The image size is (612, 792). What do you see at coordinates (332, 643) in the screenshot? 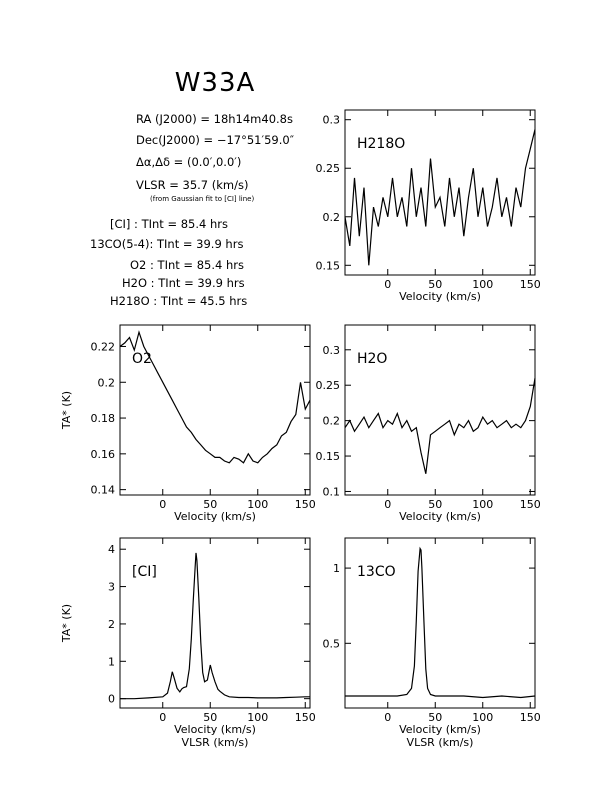
I see `y-tick-label: 0.5` at bounding box center [332, 643].